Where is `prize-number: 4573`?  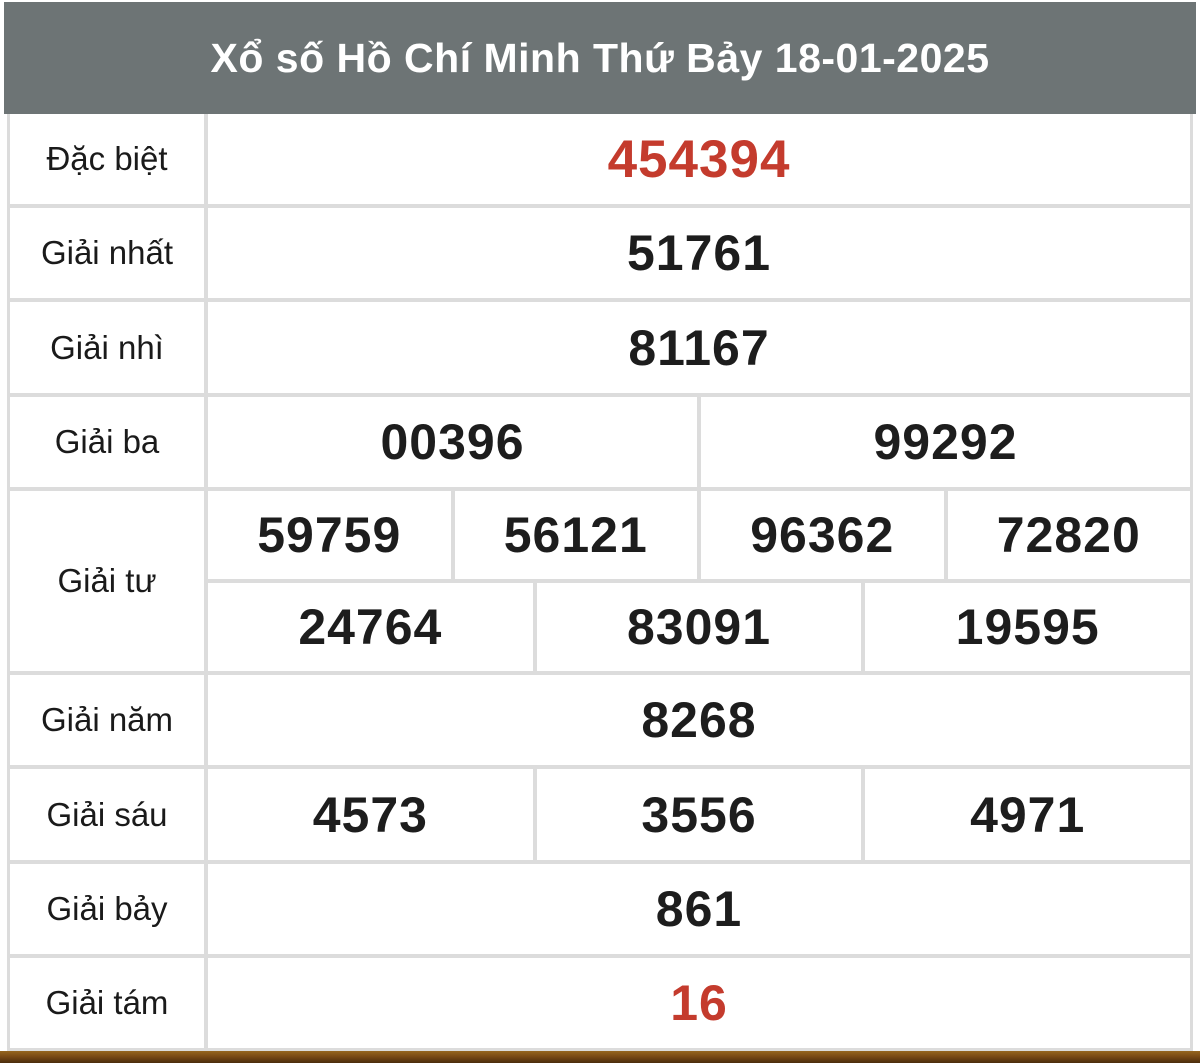 prize-number: 4573 is located at coordinates (370, 814).